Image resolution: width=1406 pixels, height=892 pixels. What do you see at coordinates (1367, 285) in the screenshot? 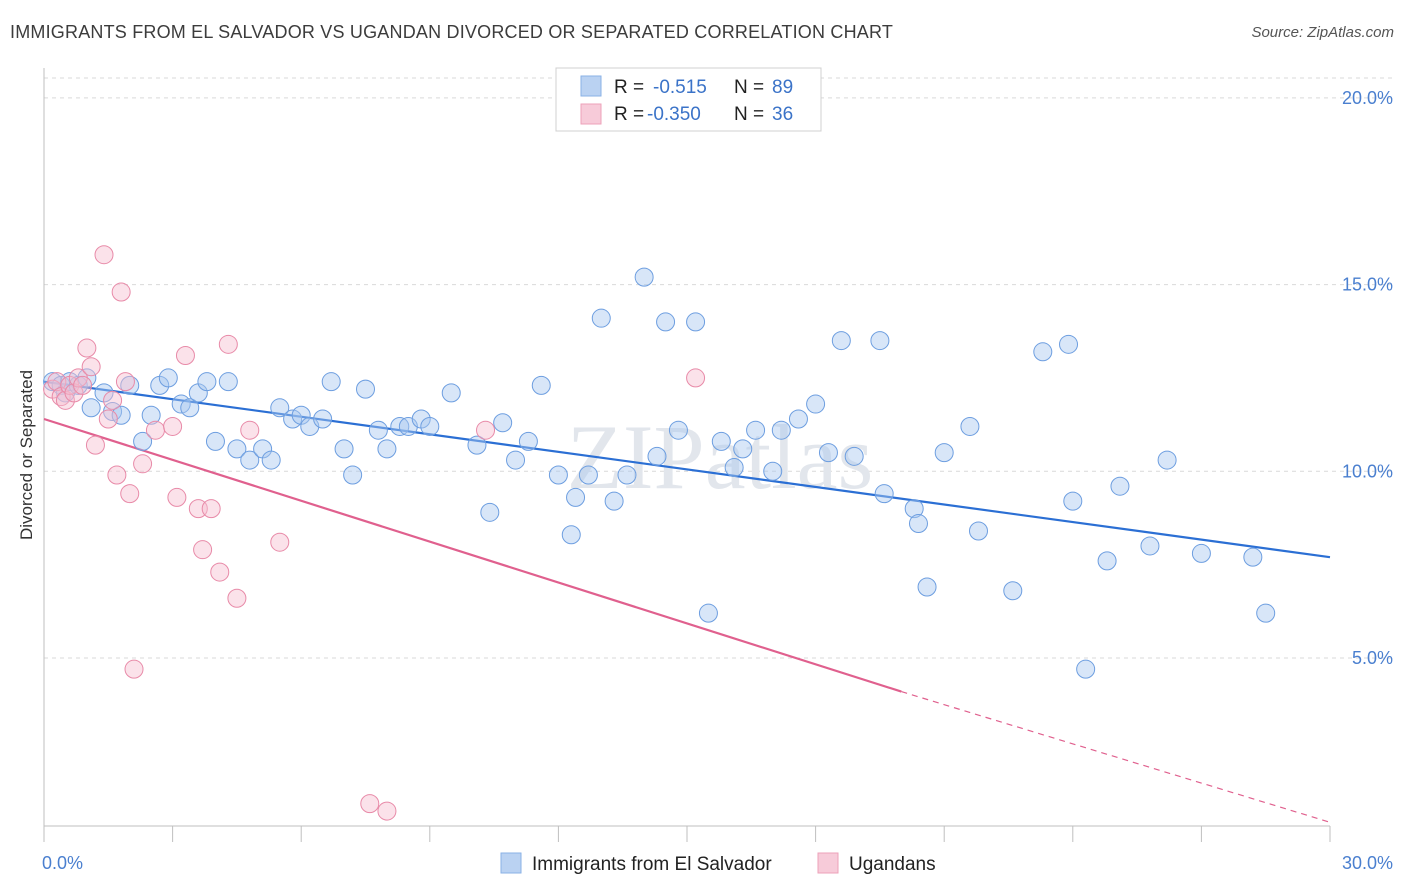
I see `y-tick-label: 15.0%` at bounding box center [1367, 285].